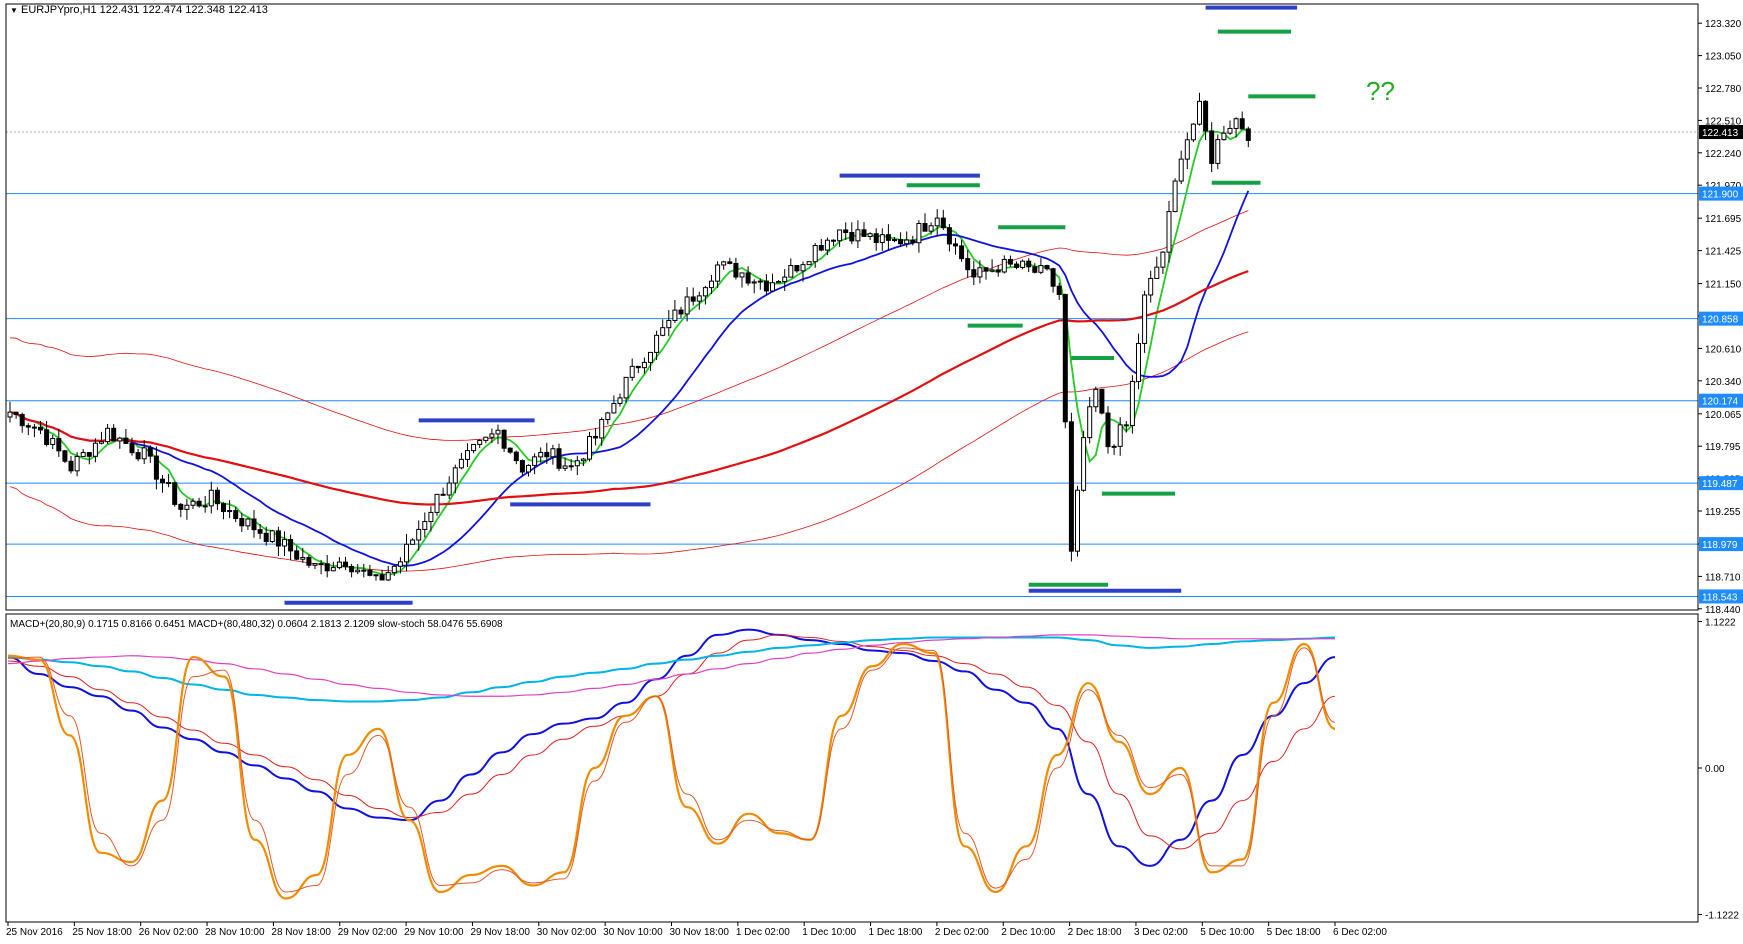 This screenshot has height=944, width=1743. Describe the element at coordinates (14, 10) in the screenshot. I see `collapse-arrow-icon: ▼` at that location.